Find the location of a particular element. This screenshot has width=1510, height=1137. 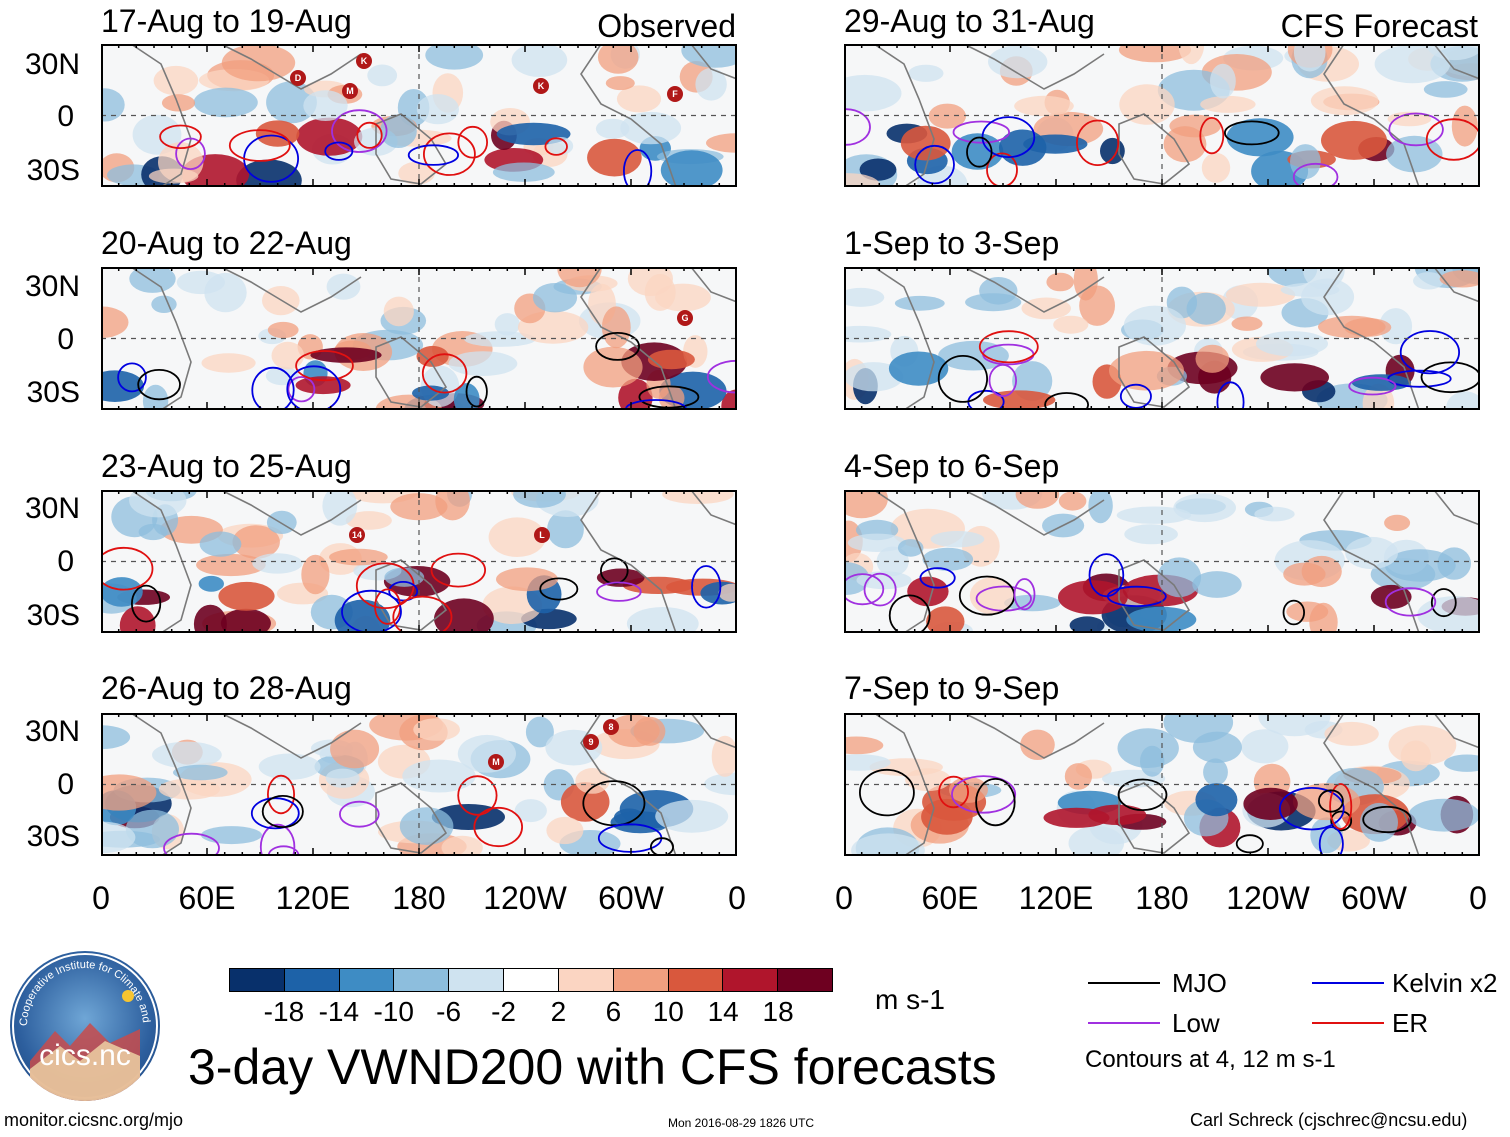

storm-marker: 14 is located at coordinates (357, 535).